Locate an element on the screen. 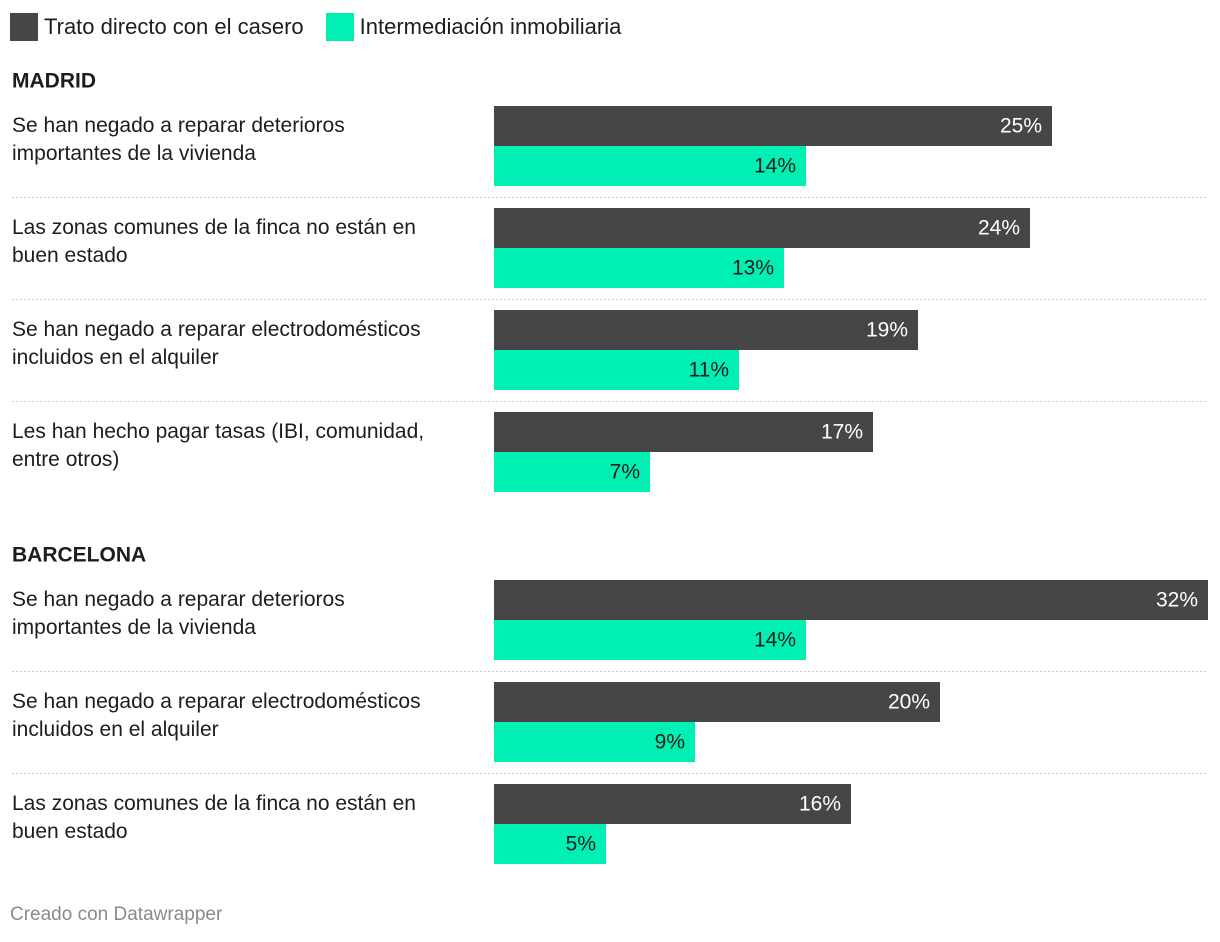 The width and height of the screenshot is (1220, 942). value-label-agency: 11% is located at coordinates (709, 370).